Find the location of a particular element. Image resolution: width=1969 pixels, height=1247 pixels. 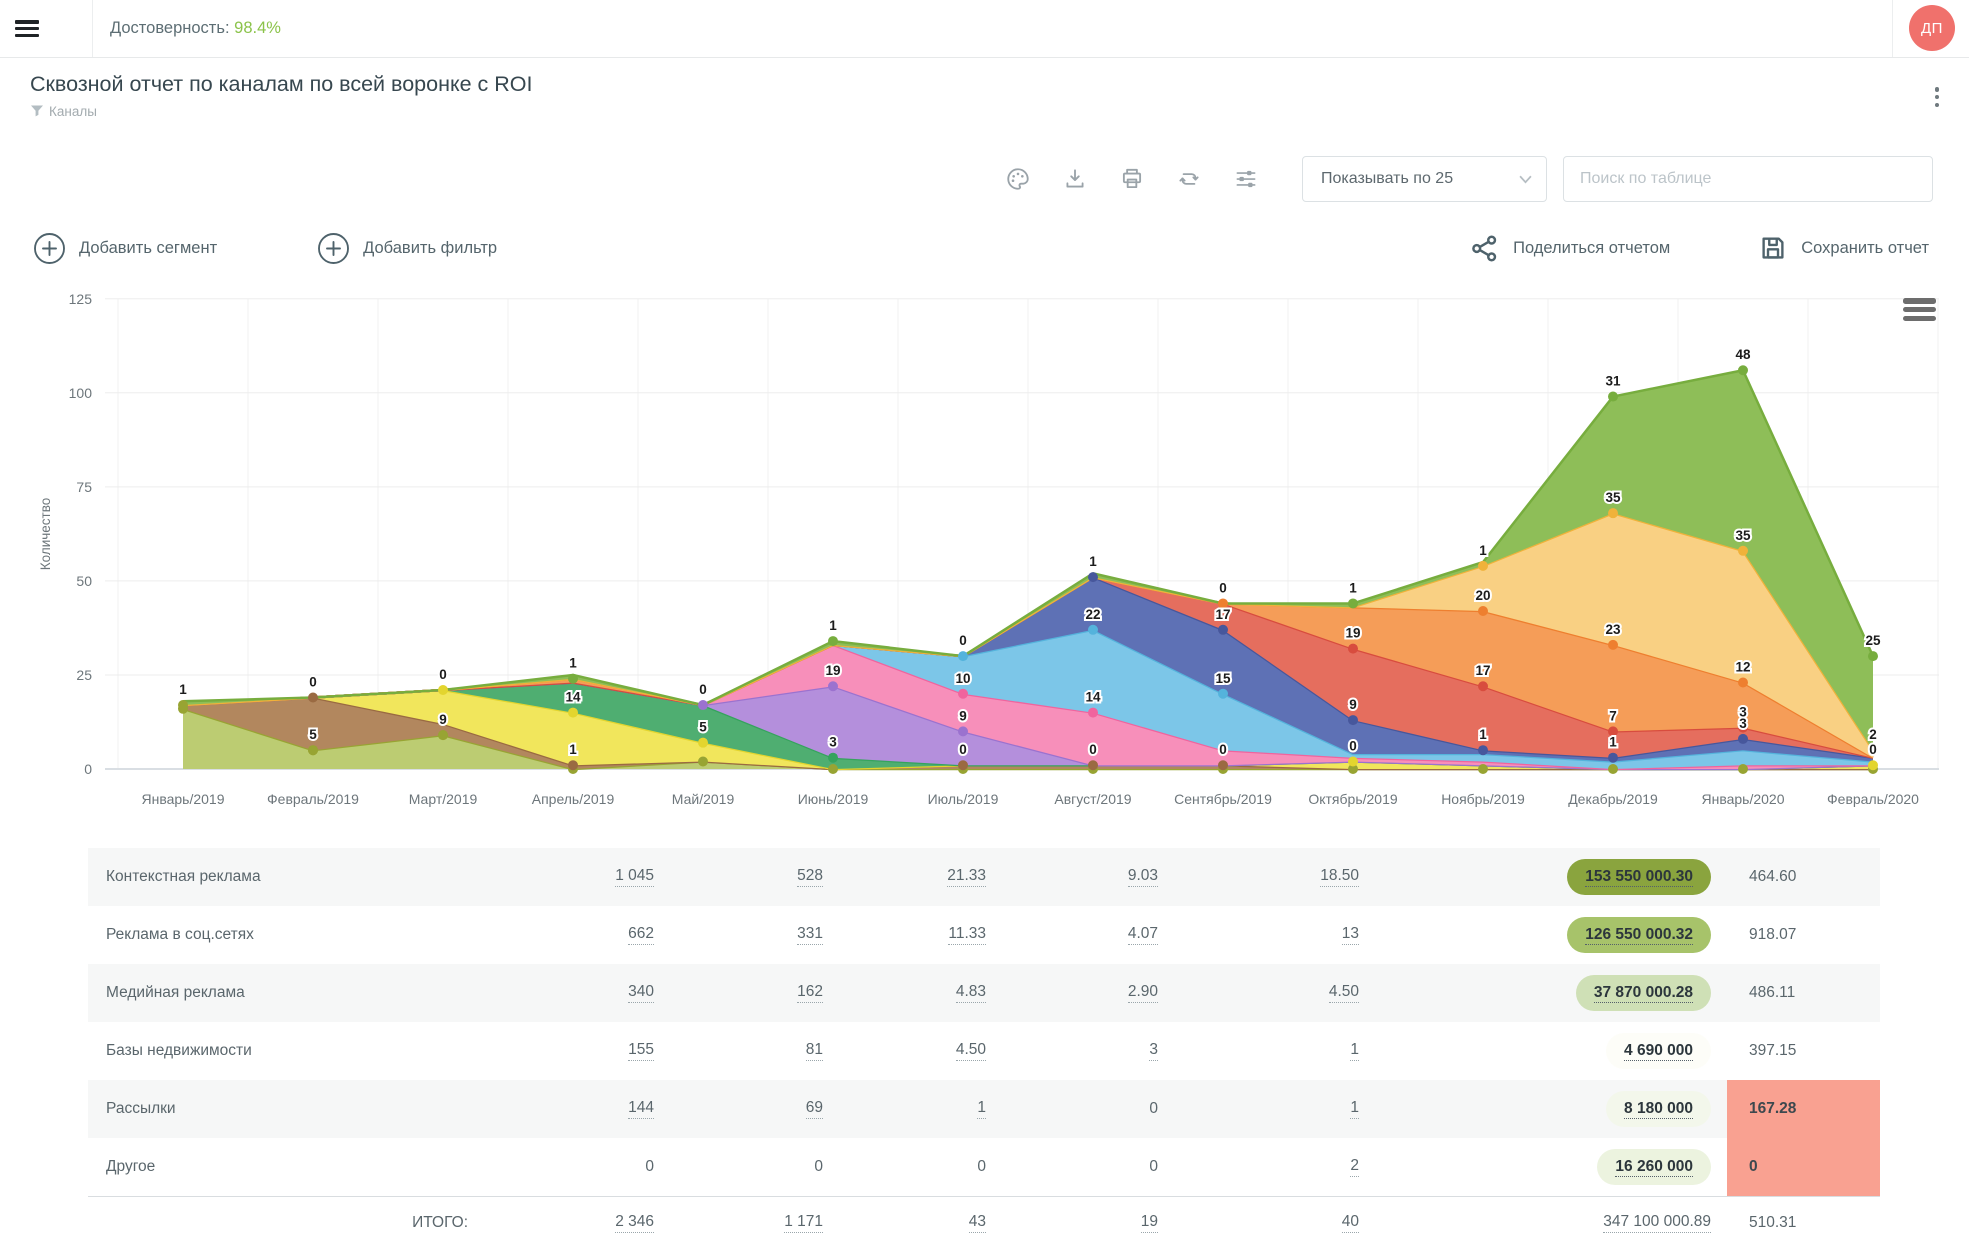

budget-pill: 126 550 000.32 is located at coordinates (1639, 935).